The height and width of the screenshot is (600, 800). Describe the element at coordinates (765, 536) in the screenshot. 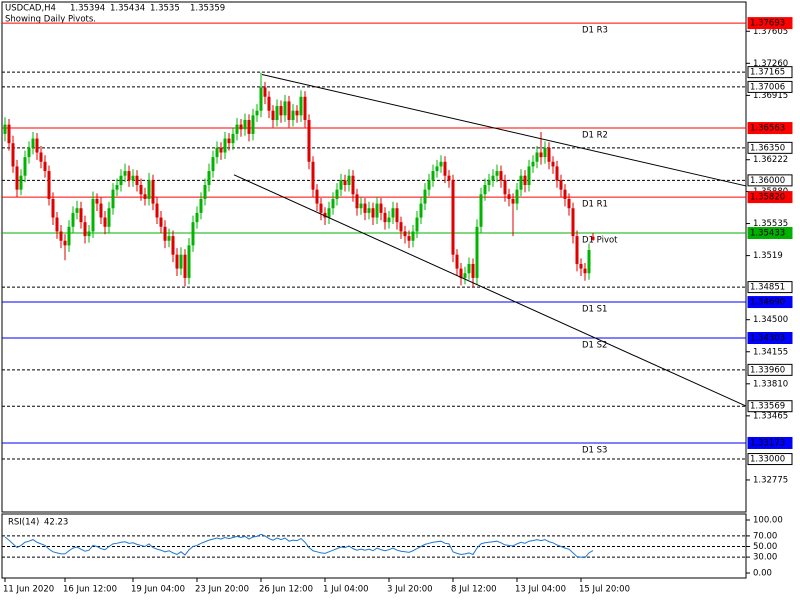

I see `rsi-tick-label: 70.00` at that location.